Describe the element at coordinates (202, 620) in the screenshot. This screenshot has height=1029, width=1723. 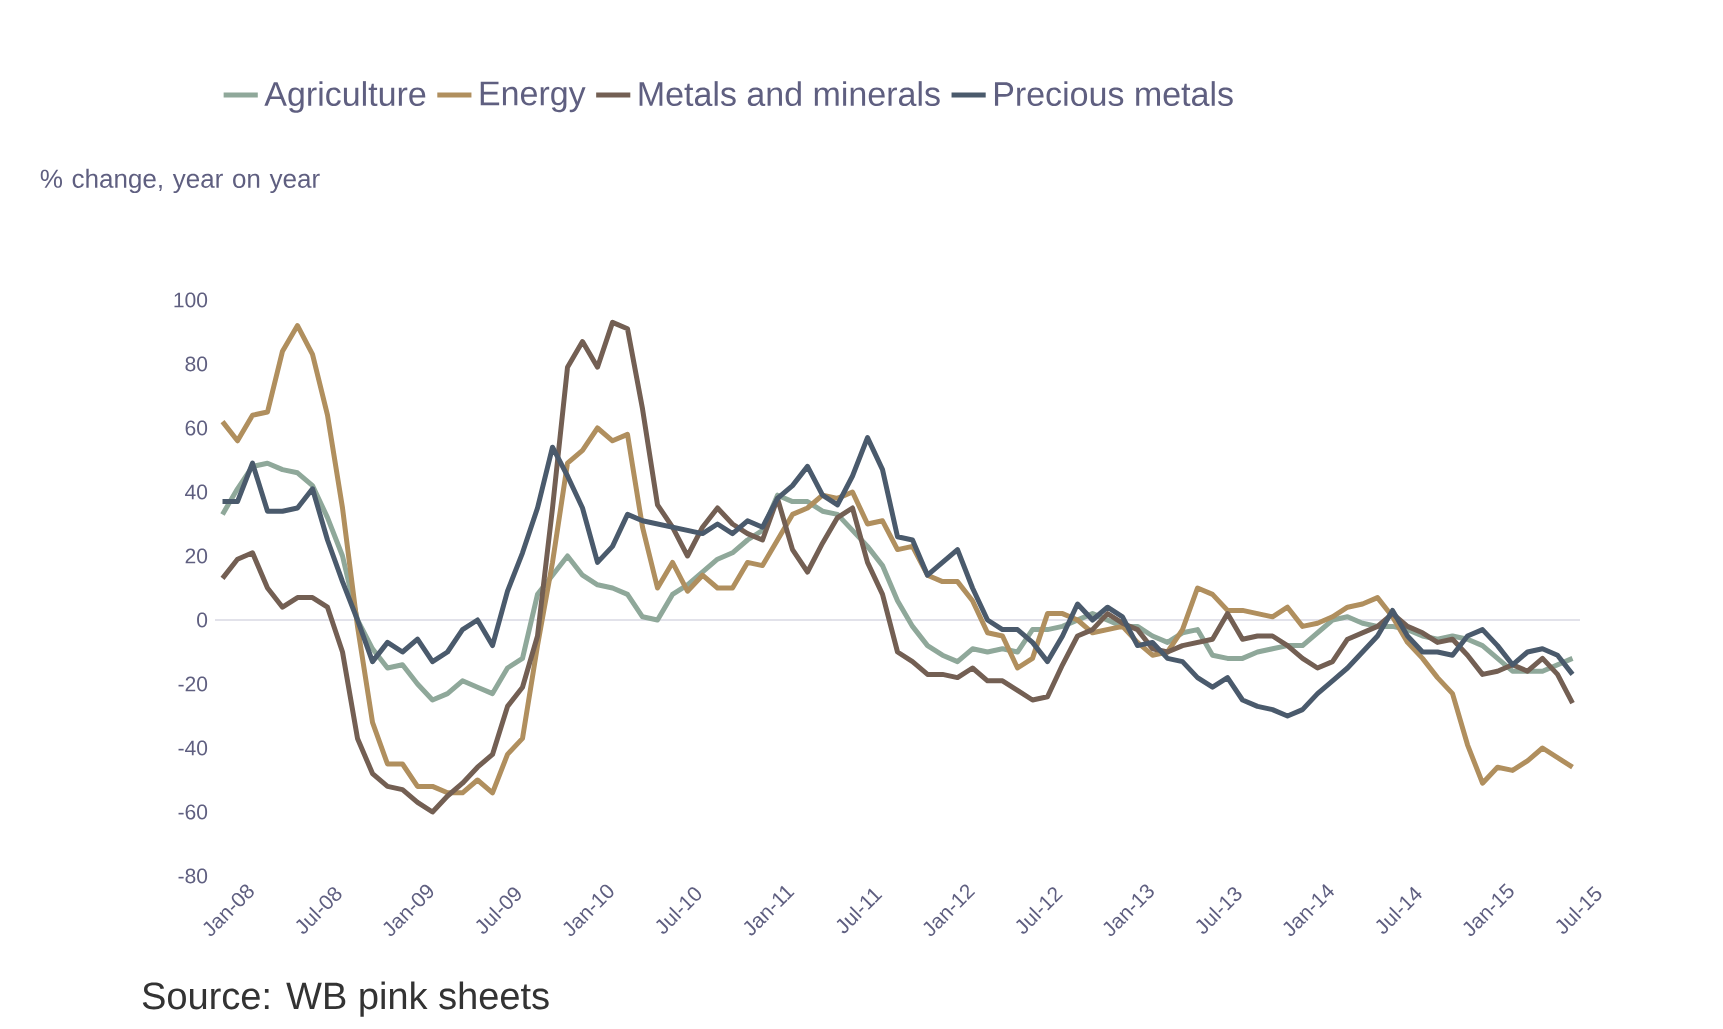
I see `y-tick-label: 0` at that location.